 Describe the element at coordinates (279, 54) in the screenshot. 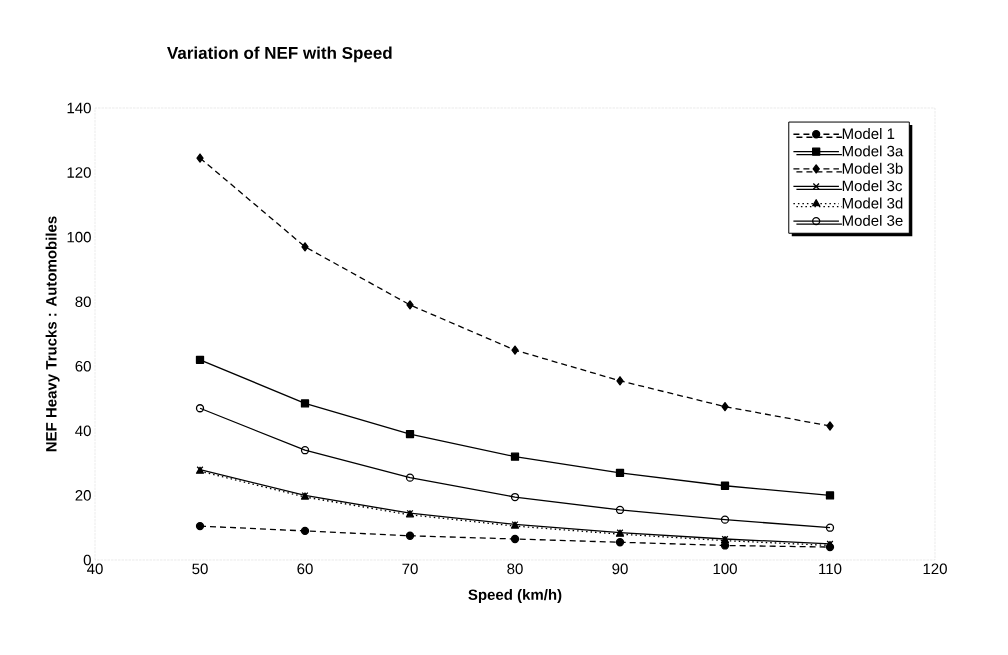

I see `chart-title: Variation of NEF with Speed` at that location.